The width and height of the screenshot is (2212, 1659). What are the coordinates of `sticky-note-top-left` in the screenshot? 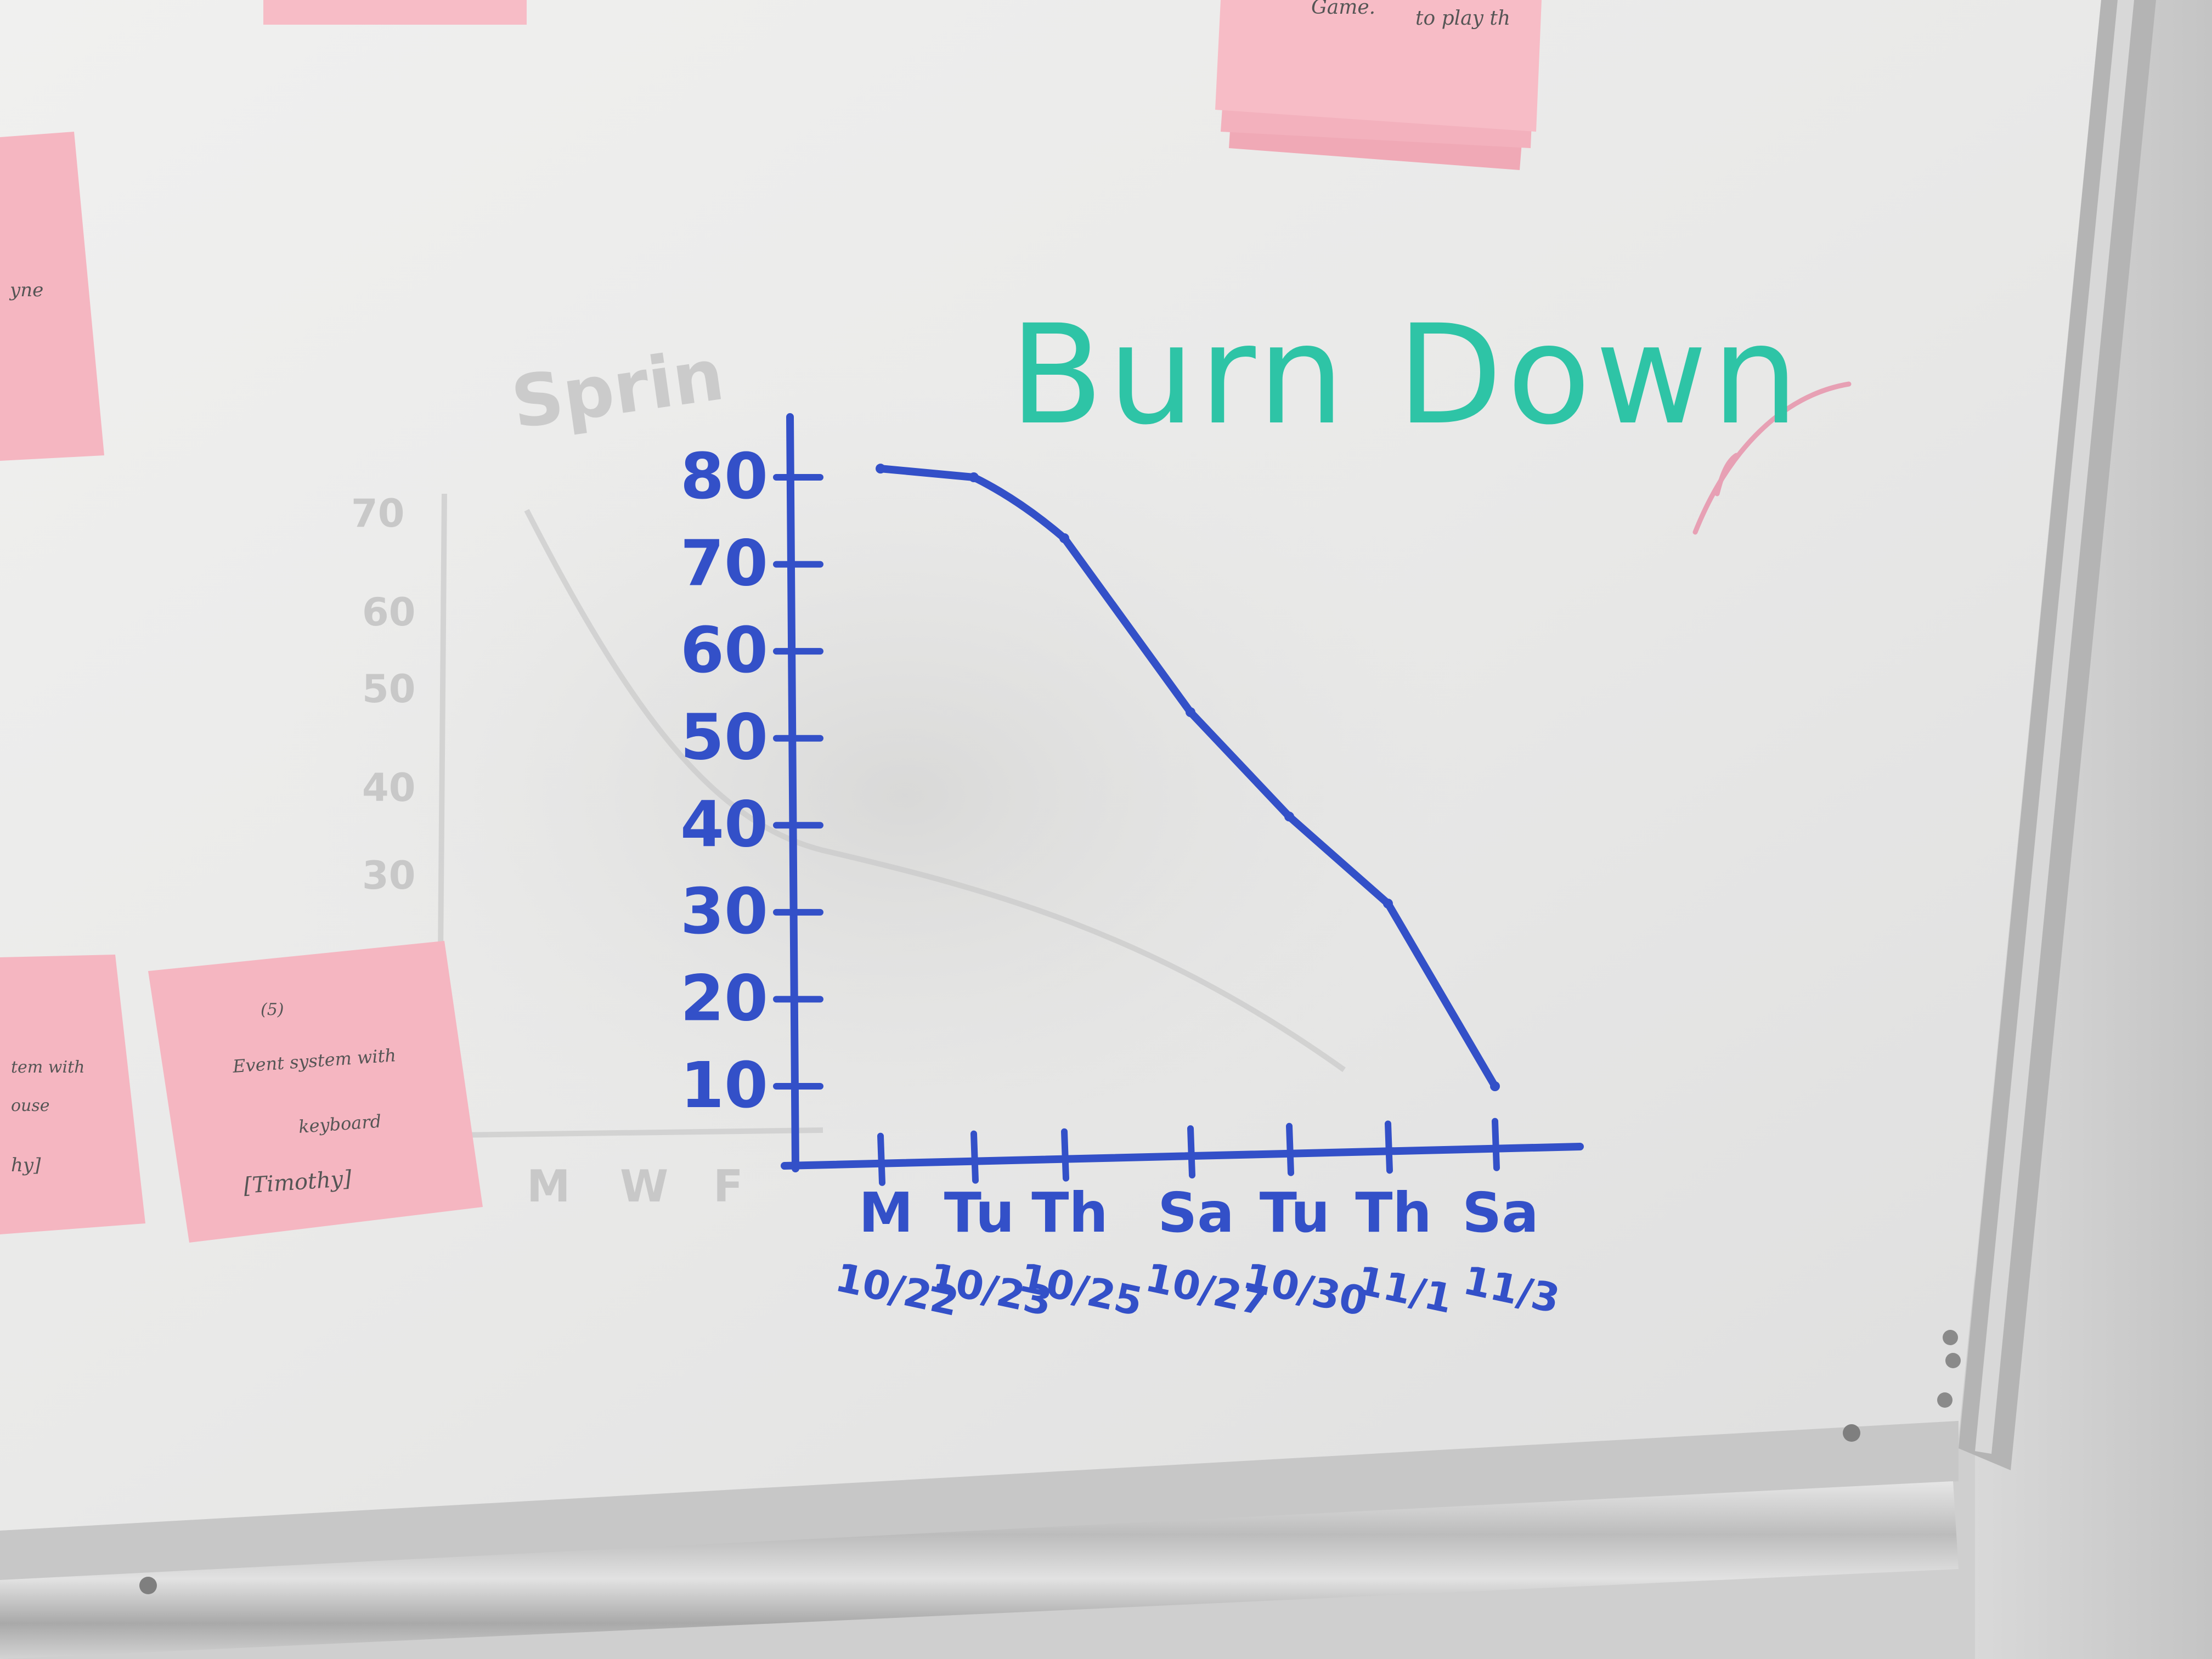 It's located at (395, 13).